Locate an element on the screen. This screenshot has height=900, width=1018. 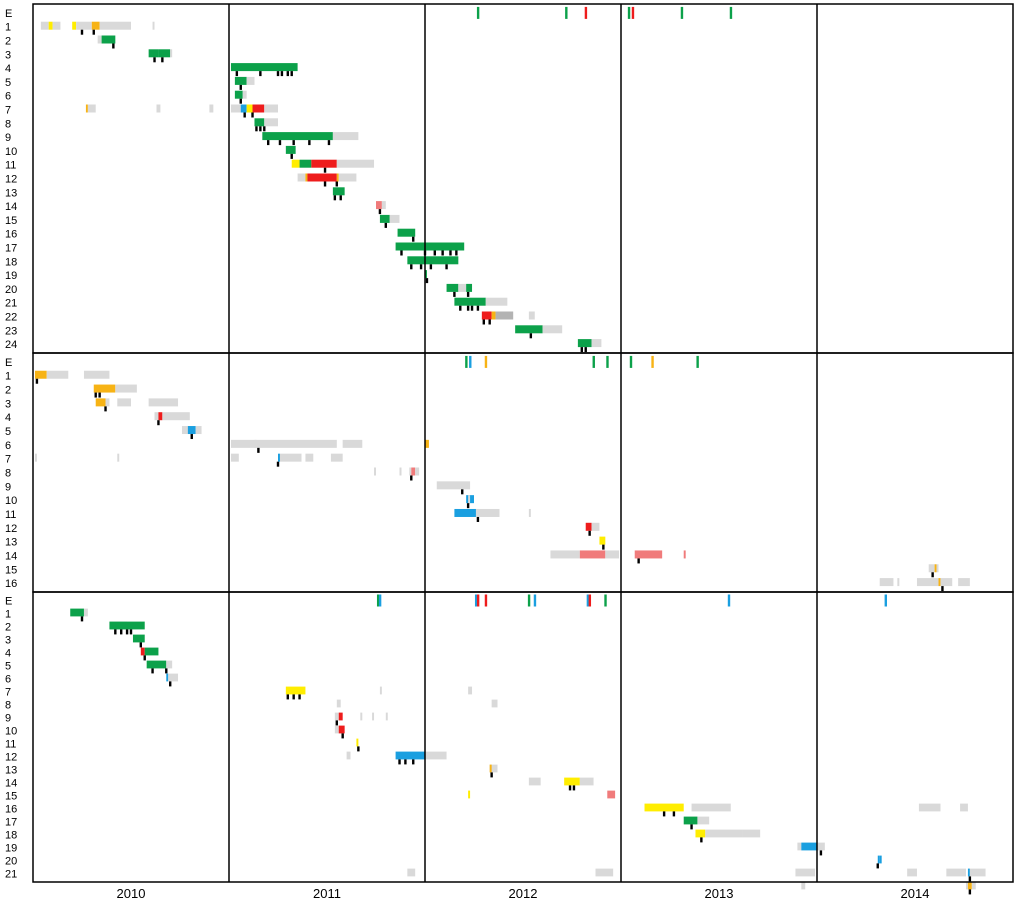
row-label-2-9: 9 is located at coordinates (8, 487).